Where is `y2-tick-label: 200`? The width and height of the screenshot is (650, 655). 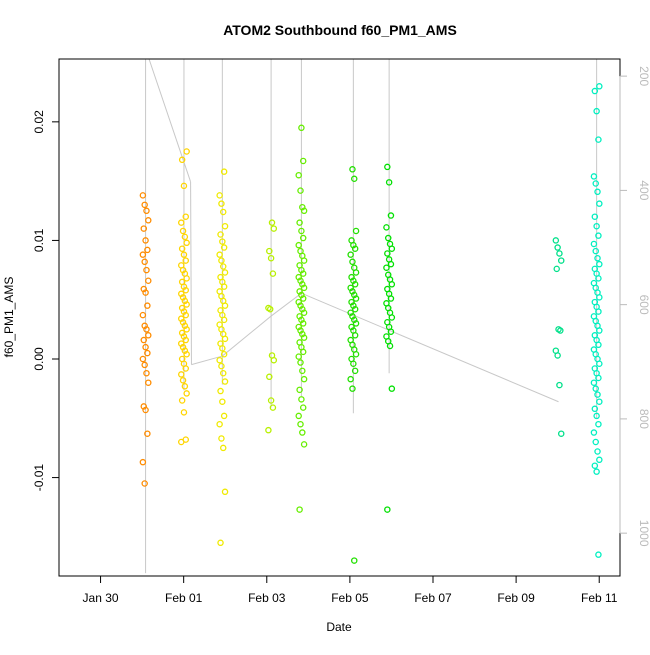
y2-tick-label: 200 is located at coordinates (643, 76).